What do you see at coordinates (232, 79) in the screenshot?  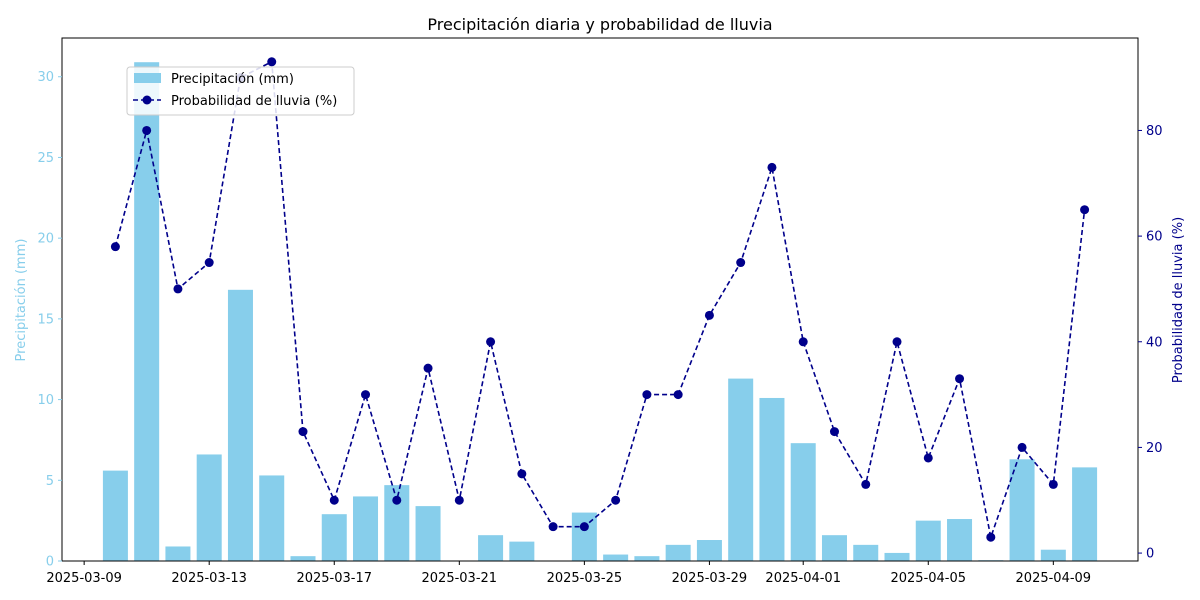 I see `legend-bar-label: Precipitación (mm)` at bounding box center [232, 79].